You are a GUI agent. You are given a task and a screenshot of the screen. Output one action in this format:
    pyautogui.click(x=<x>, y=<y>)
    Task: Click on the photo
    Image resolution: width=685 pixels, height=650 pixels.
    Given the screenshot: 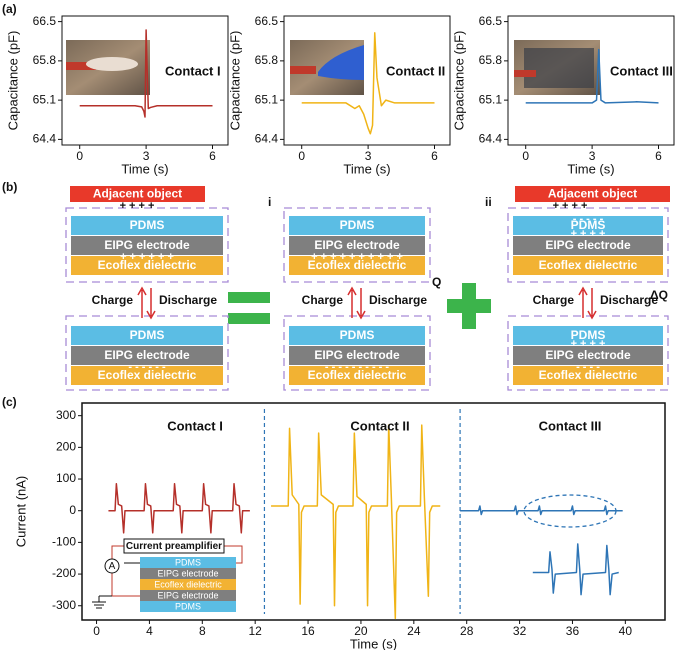 What is the action you would take?
    pyautogui.click(x=327, y=67)
    